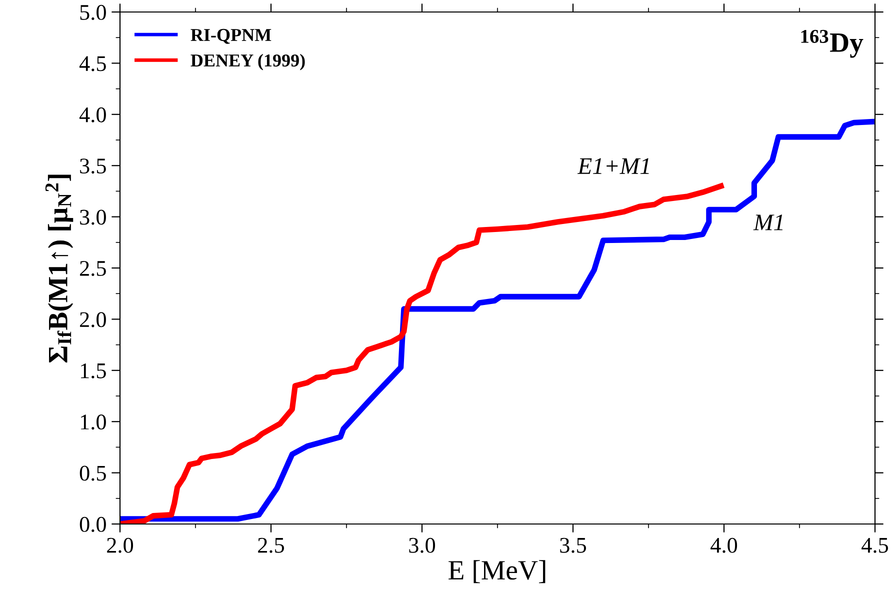 The image size is (895, 605). Describe the element at coordinates (93, 524) in the screenshot. I see `y-tick-label: 0.0` at that location.